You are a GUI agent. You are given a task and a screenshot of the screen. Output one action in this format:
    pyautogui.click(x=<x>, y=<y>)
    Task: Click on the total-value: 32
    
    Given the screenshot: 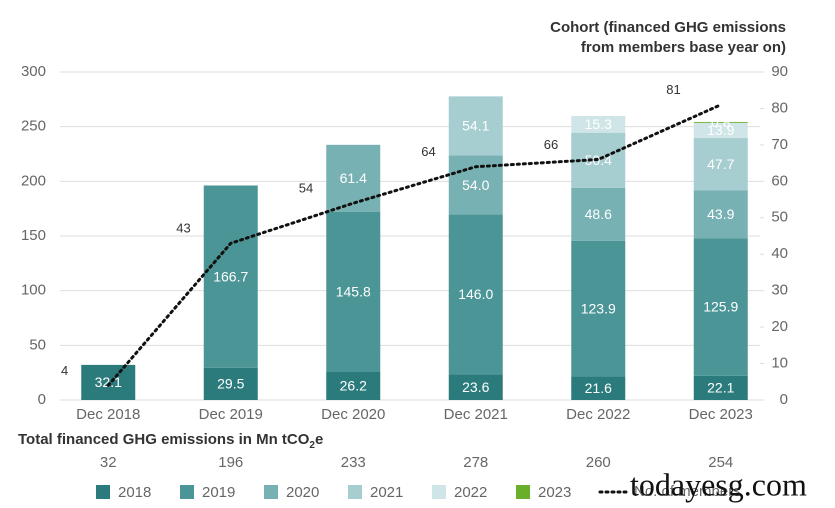 What is the action you would take?
    pyautogui.click(x=108, y=462)
    